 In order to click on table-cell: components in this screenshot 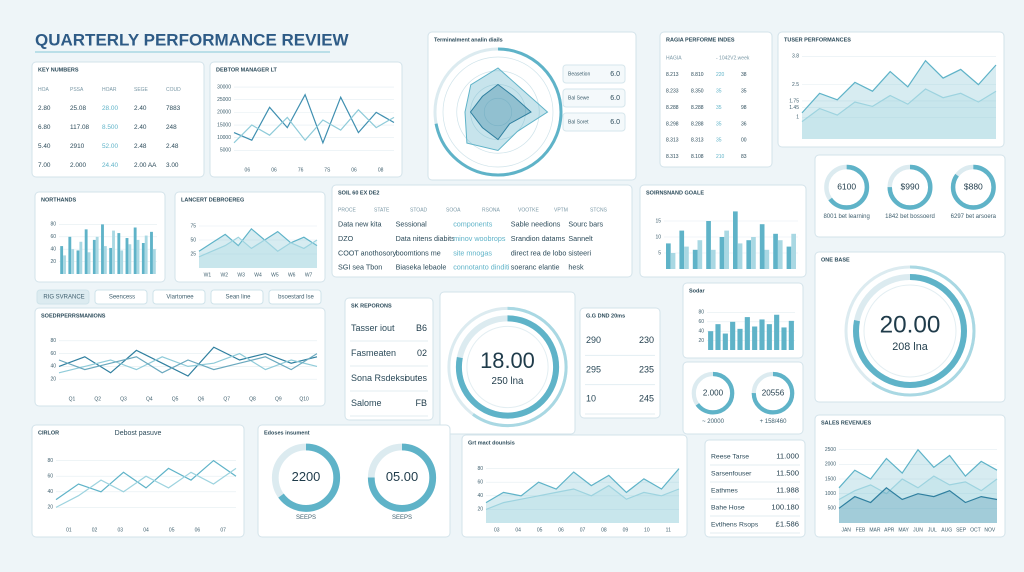, I will do `click(473, 224)`.